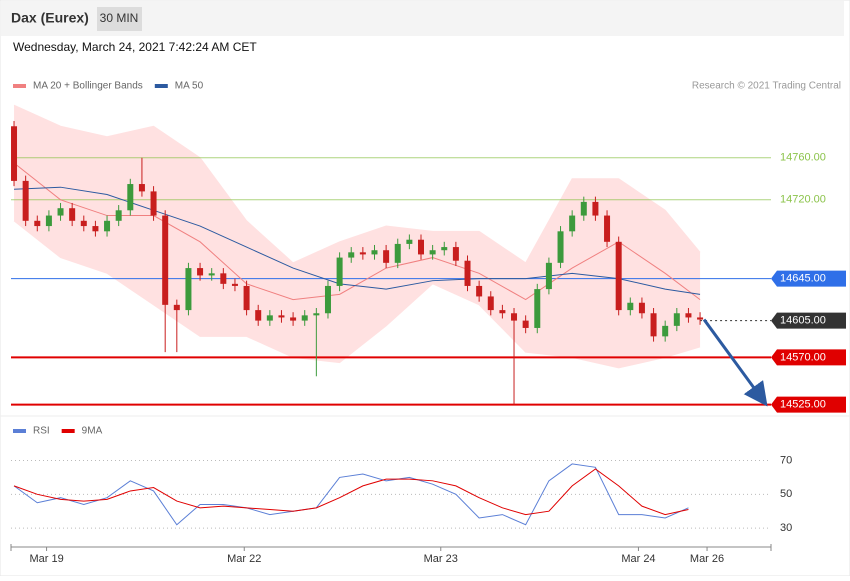 This screenshot has height=581, width=850. I want to click on y-tick-label: 30, so click(786, 528).